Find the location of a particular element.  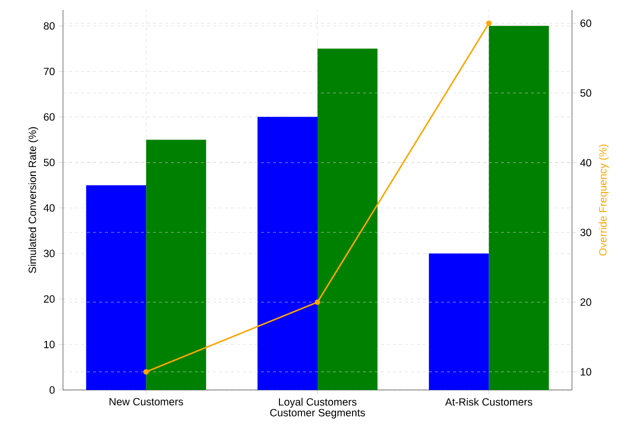

y2-tick-label: 30 is located at coordinates (586, 232).